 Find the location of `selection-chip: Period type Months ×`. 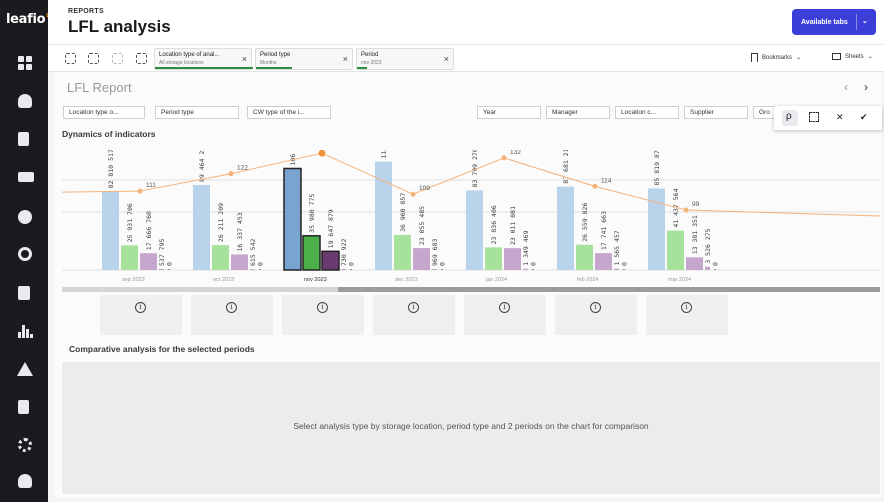

selection-chip: Period type Months × is located at coordinates (304, 59).